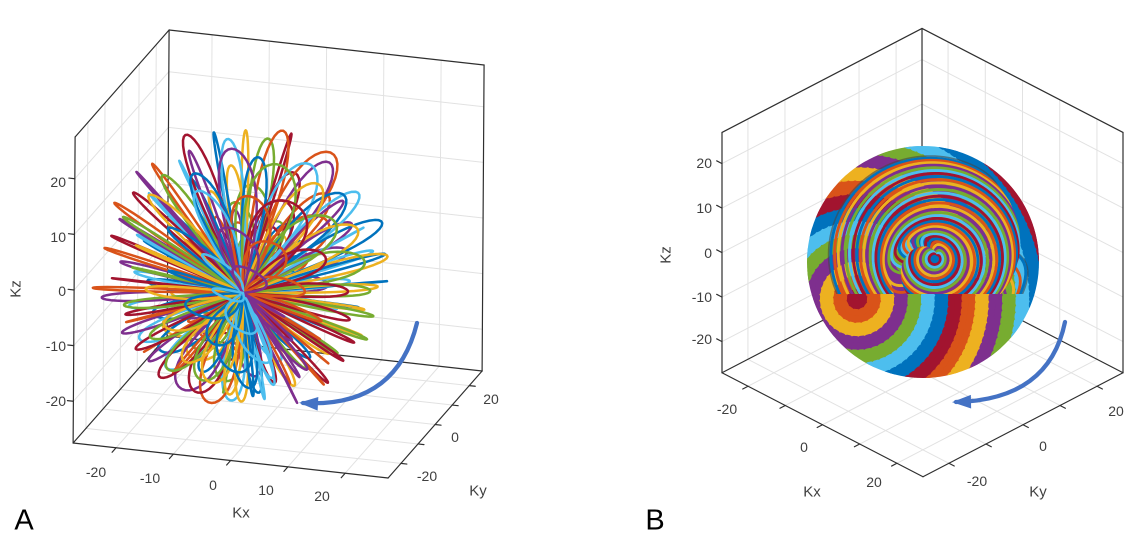 This screenshot has height=553, width=1144. What do you see at coordinates (874, 482) in the screenshot?
I see `tick-label-B-x2: 20` at bounding box center [874, 482].